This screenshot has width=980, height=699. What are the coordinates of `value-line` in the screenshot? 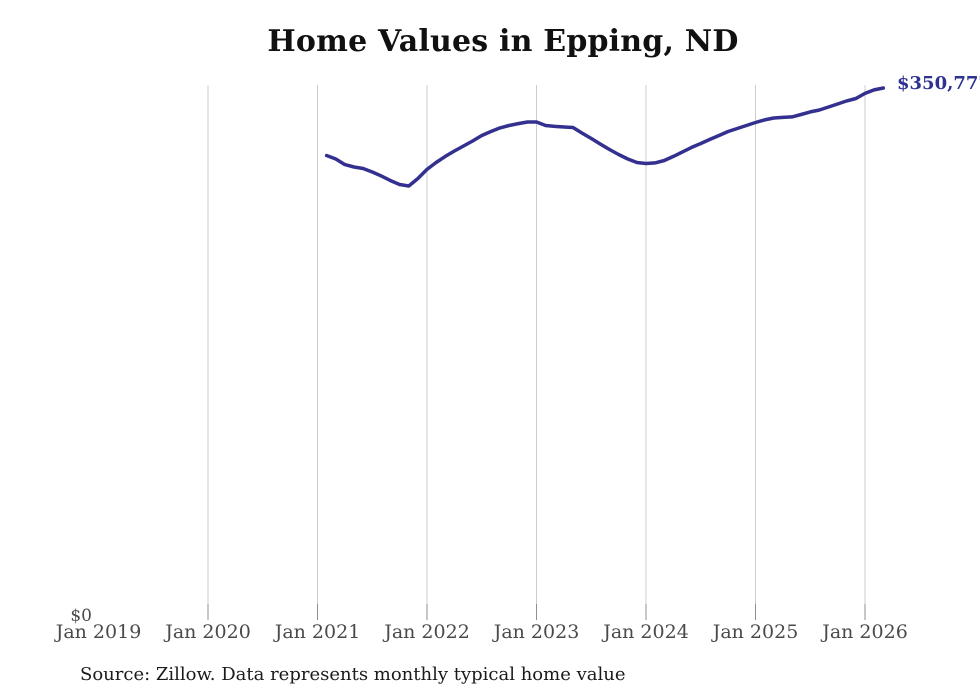 It's located at (605, 137).